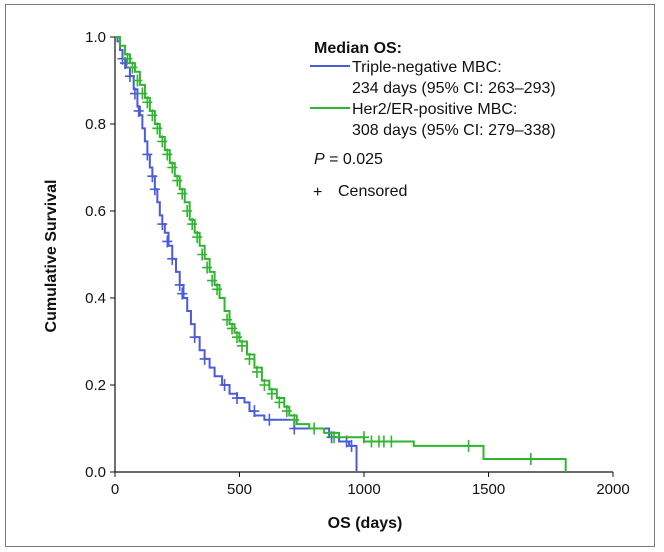 The image size is (664, 552). Describe the element at coordinates (612, 489) in the screenshot. I see `x-tick-label: 2000` at that location.